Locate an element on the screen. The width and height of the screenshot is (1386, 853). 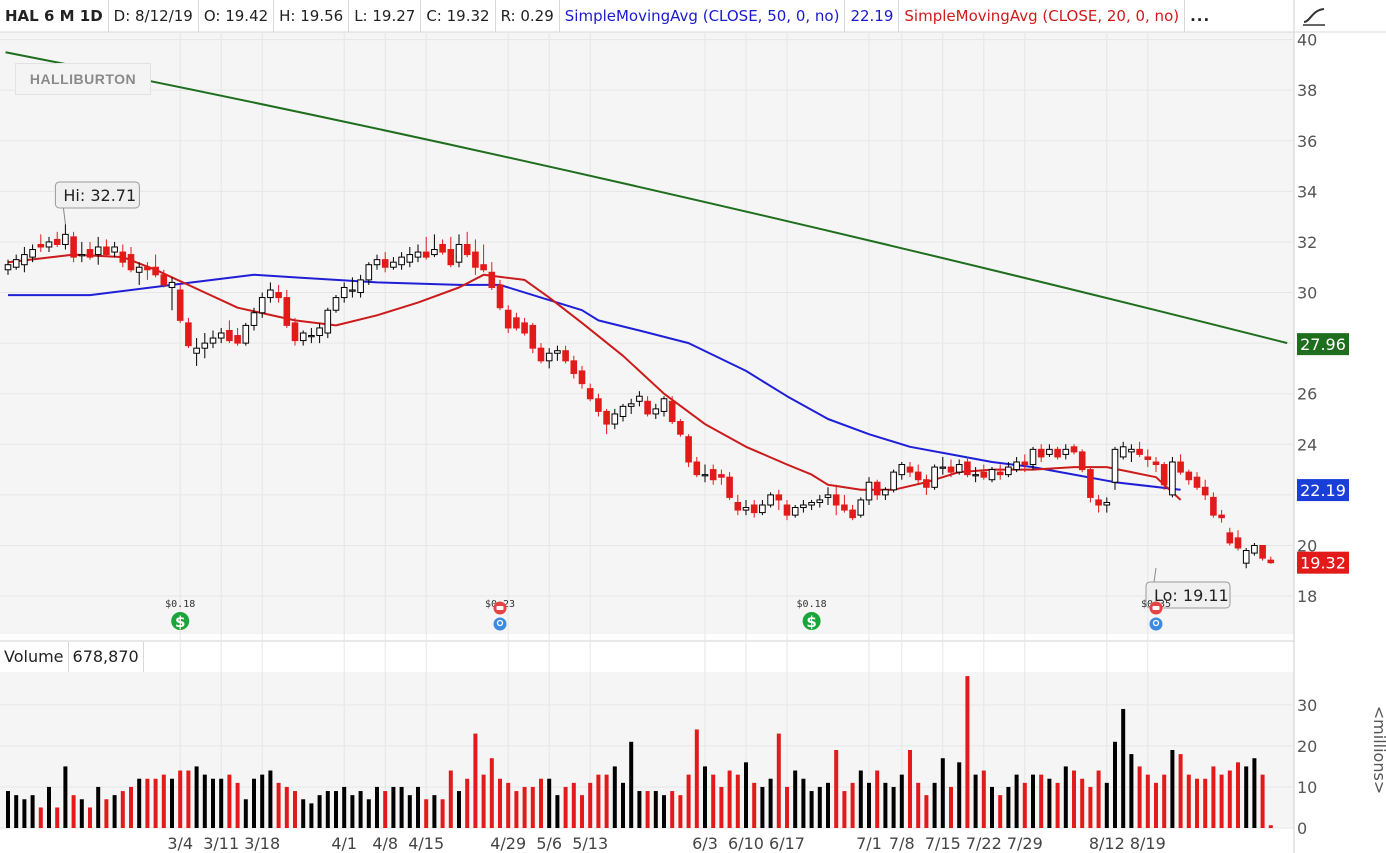
sma20-study-label: SimpleMovingAvg (CLOSE, 20, 0, no) is located at coordinates (1042, 16).